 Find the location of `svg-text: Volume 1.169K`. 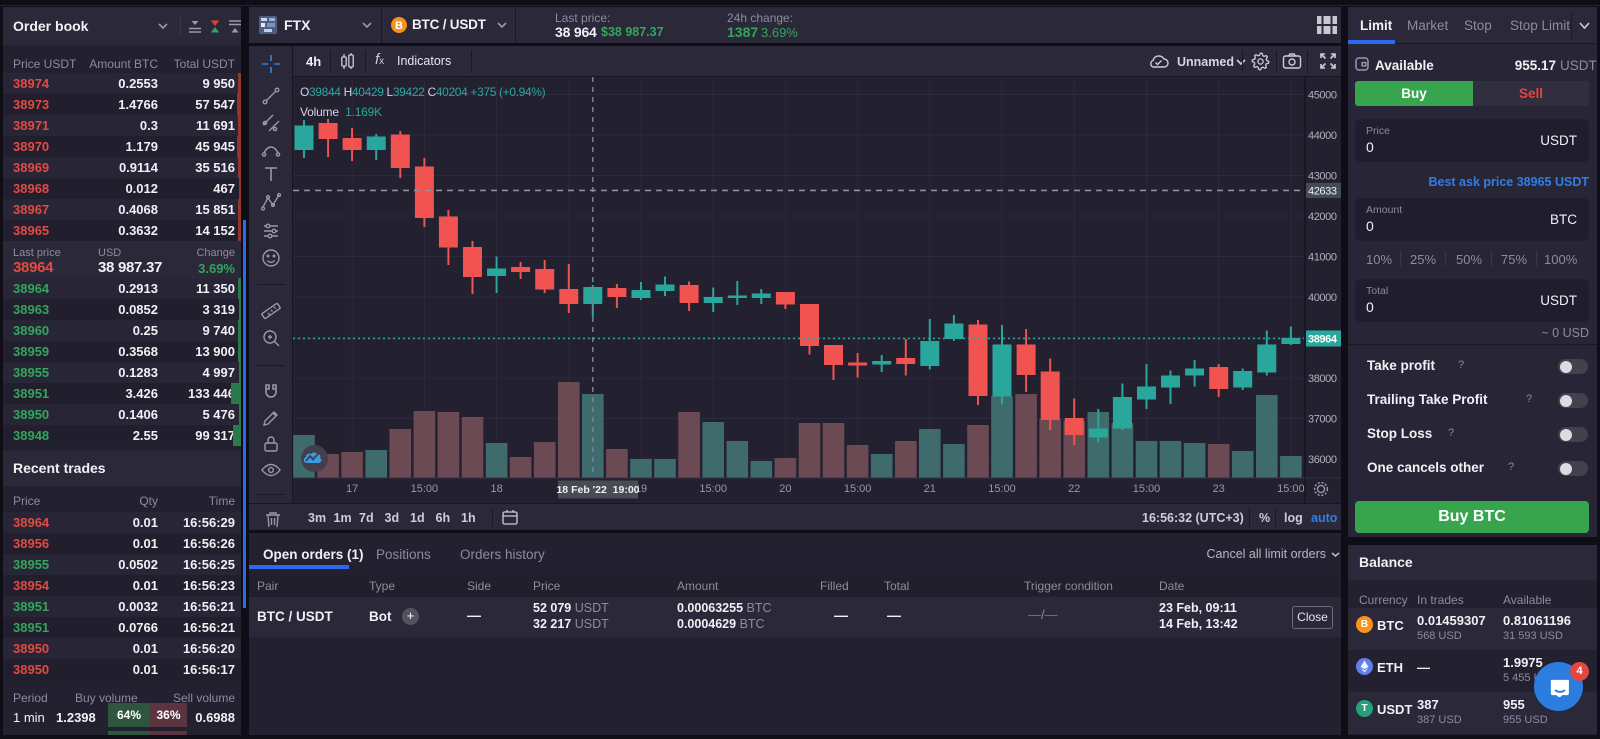

svg-text: Volume 1.169K is located at coordinates (341, 112).